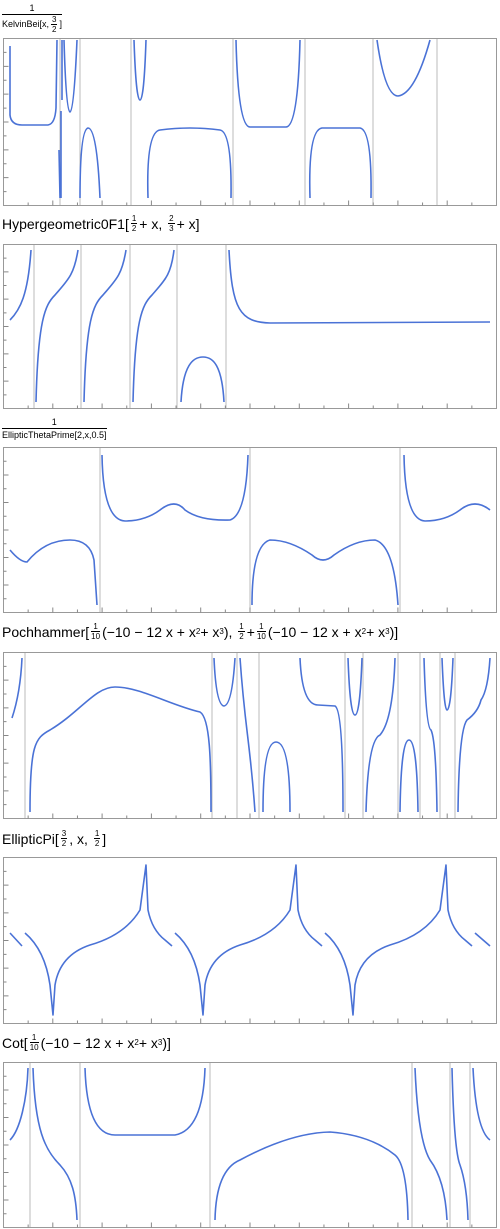  I want to click on title: 1 KelvinBei[x, 3 2], so click(32, 18).